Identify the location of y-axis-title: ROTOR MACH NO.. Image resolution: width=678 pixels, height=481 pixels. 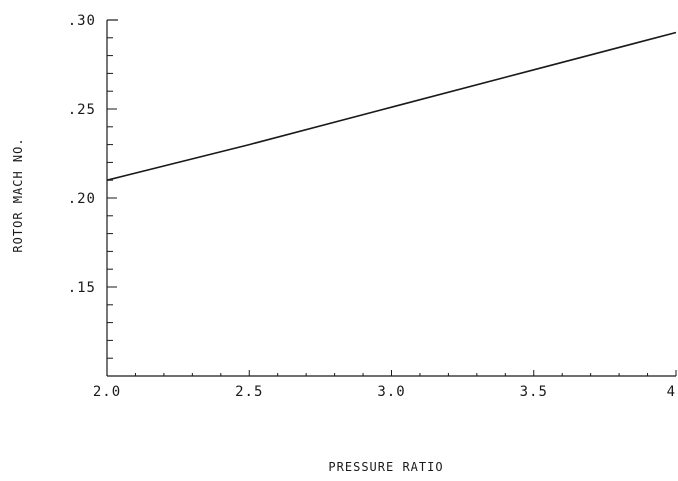
(18, 194).